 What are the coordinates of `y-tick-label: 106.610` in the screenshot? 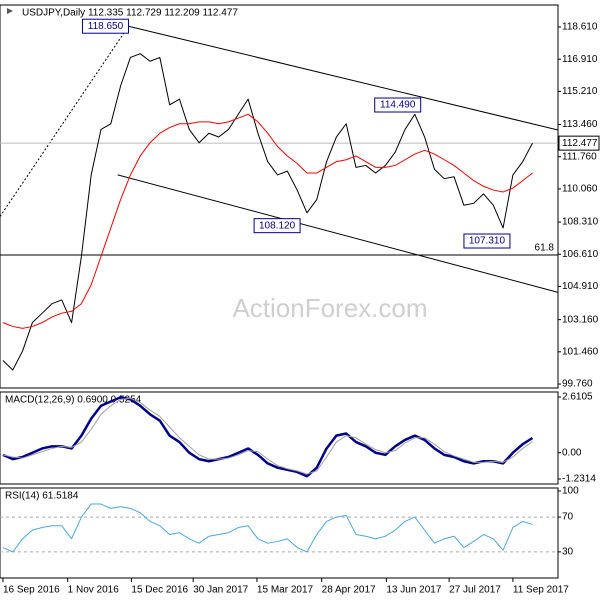 It's located at (580, 254).